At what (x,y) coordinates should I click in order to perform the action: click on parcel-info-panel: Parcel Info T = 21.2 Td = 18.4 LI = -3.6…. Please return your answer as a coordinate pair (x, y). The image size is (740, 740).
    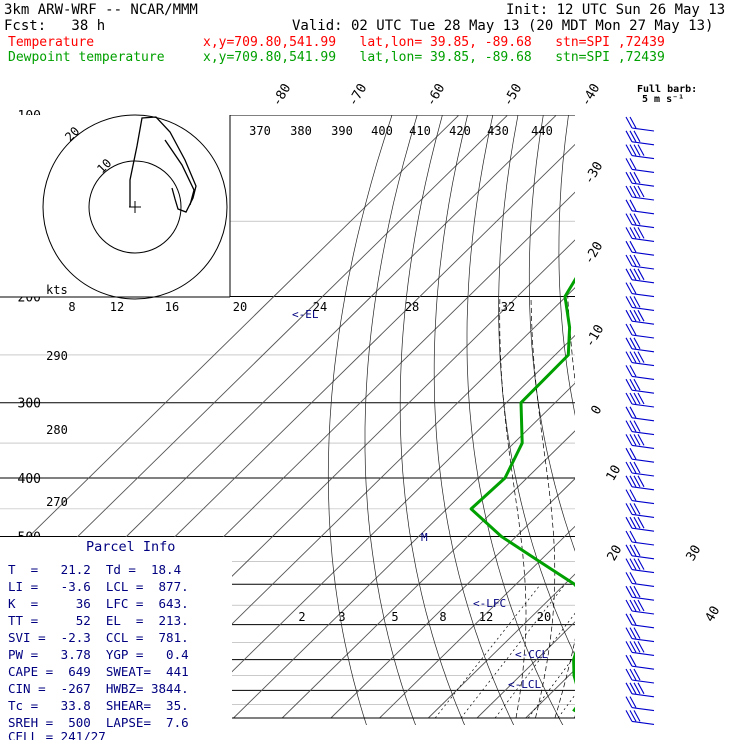
    Looking at the image, I should click on (116, 638).